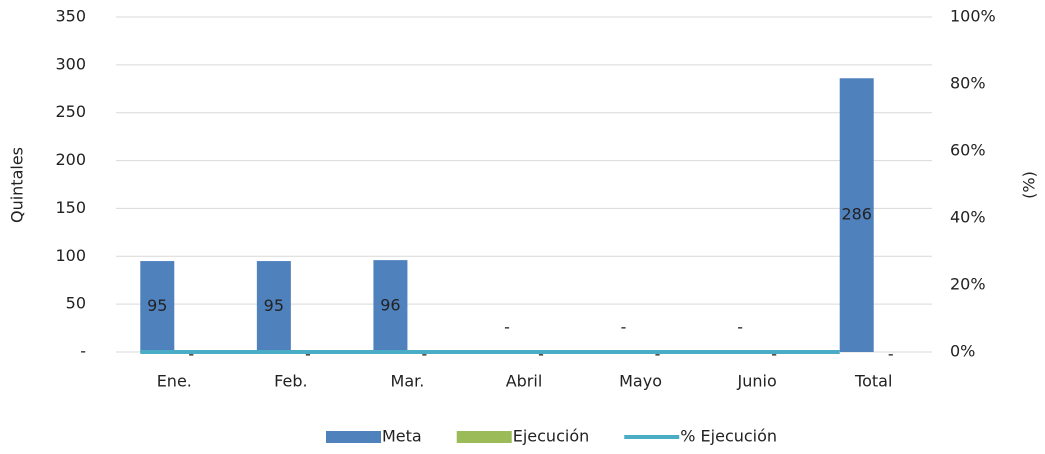 The image size is (1045, 454). I want to click on y-tick-label: 50, so click(76, 303).